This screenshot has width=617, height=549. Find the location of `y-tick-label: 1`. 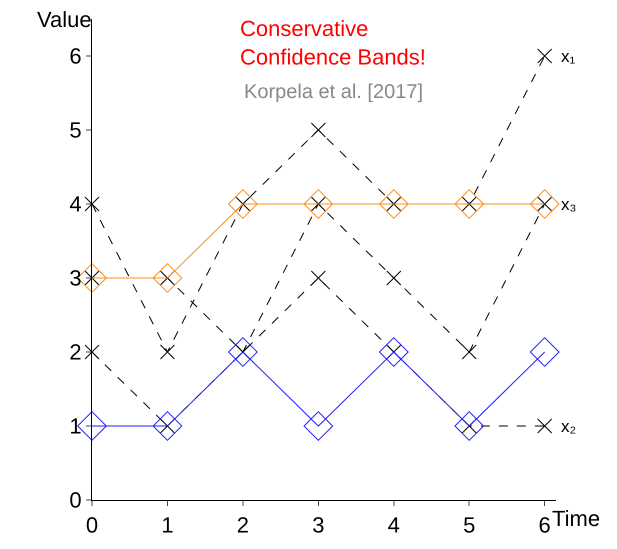

y-tick-label: 1 is located at coordinates (75, 426).